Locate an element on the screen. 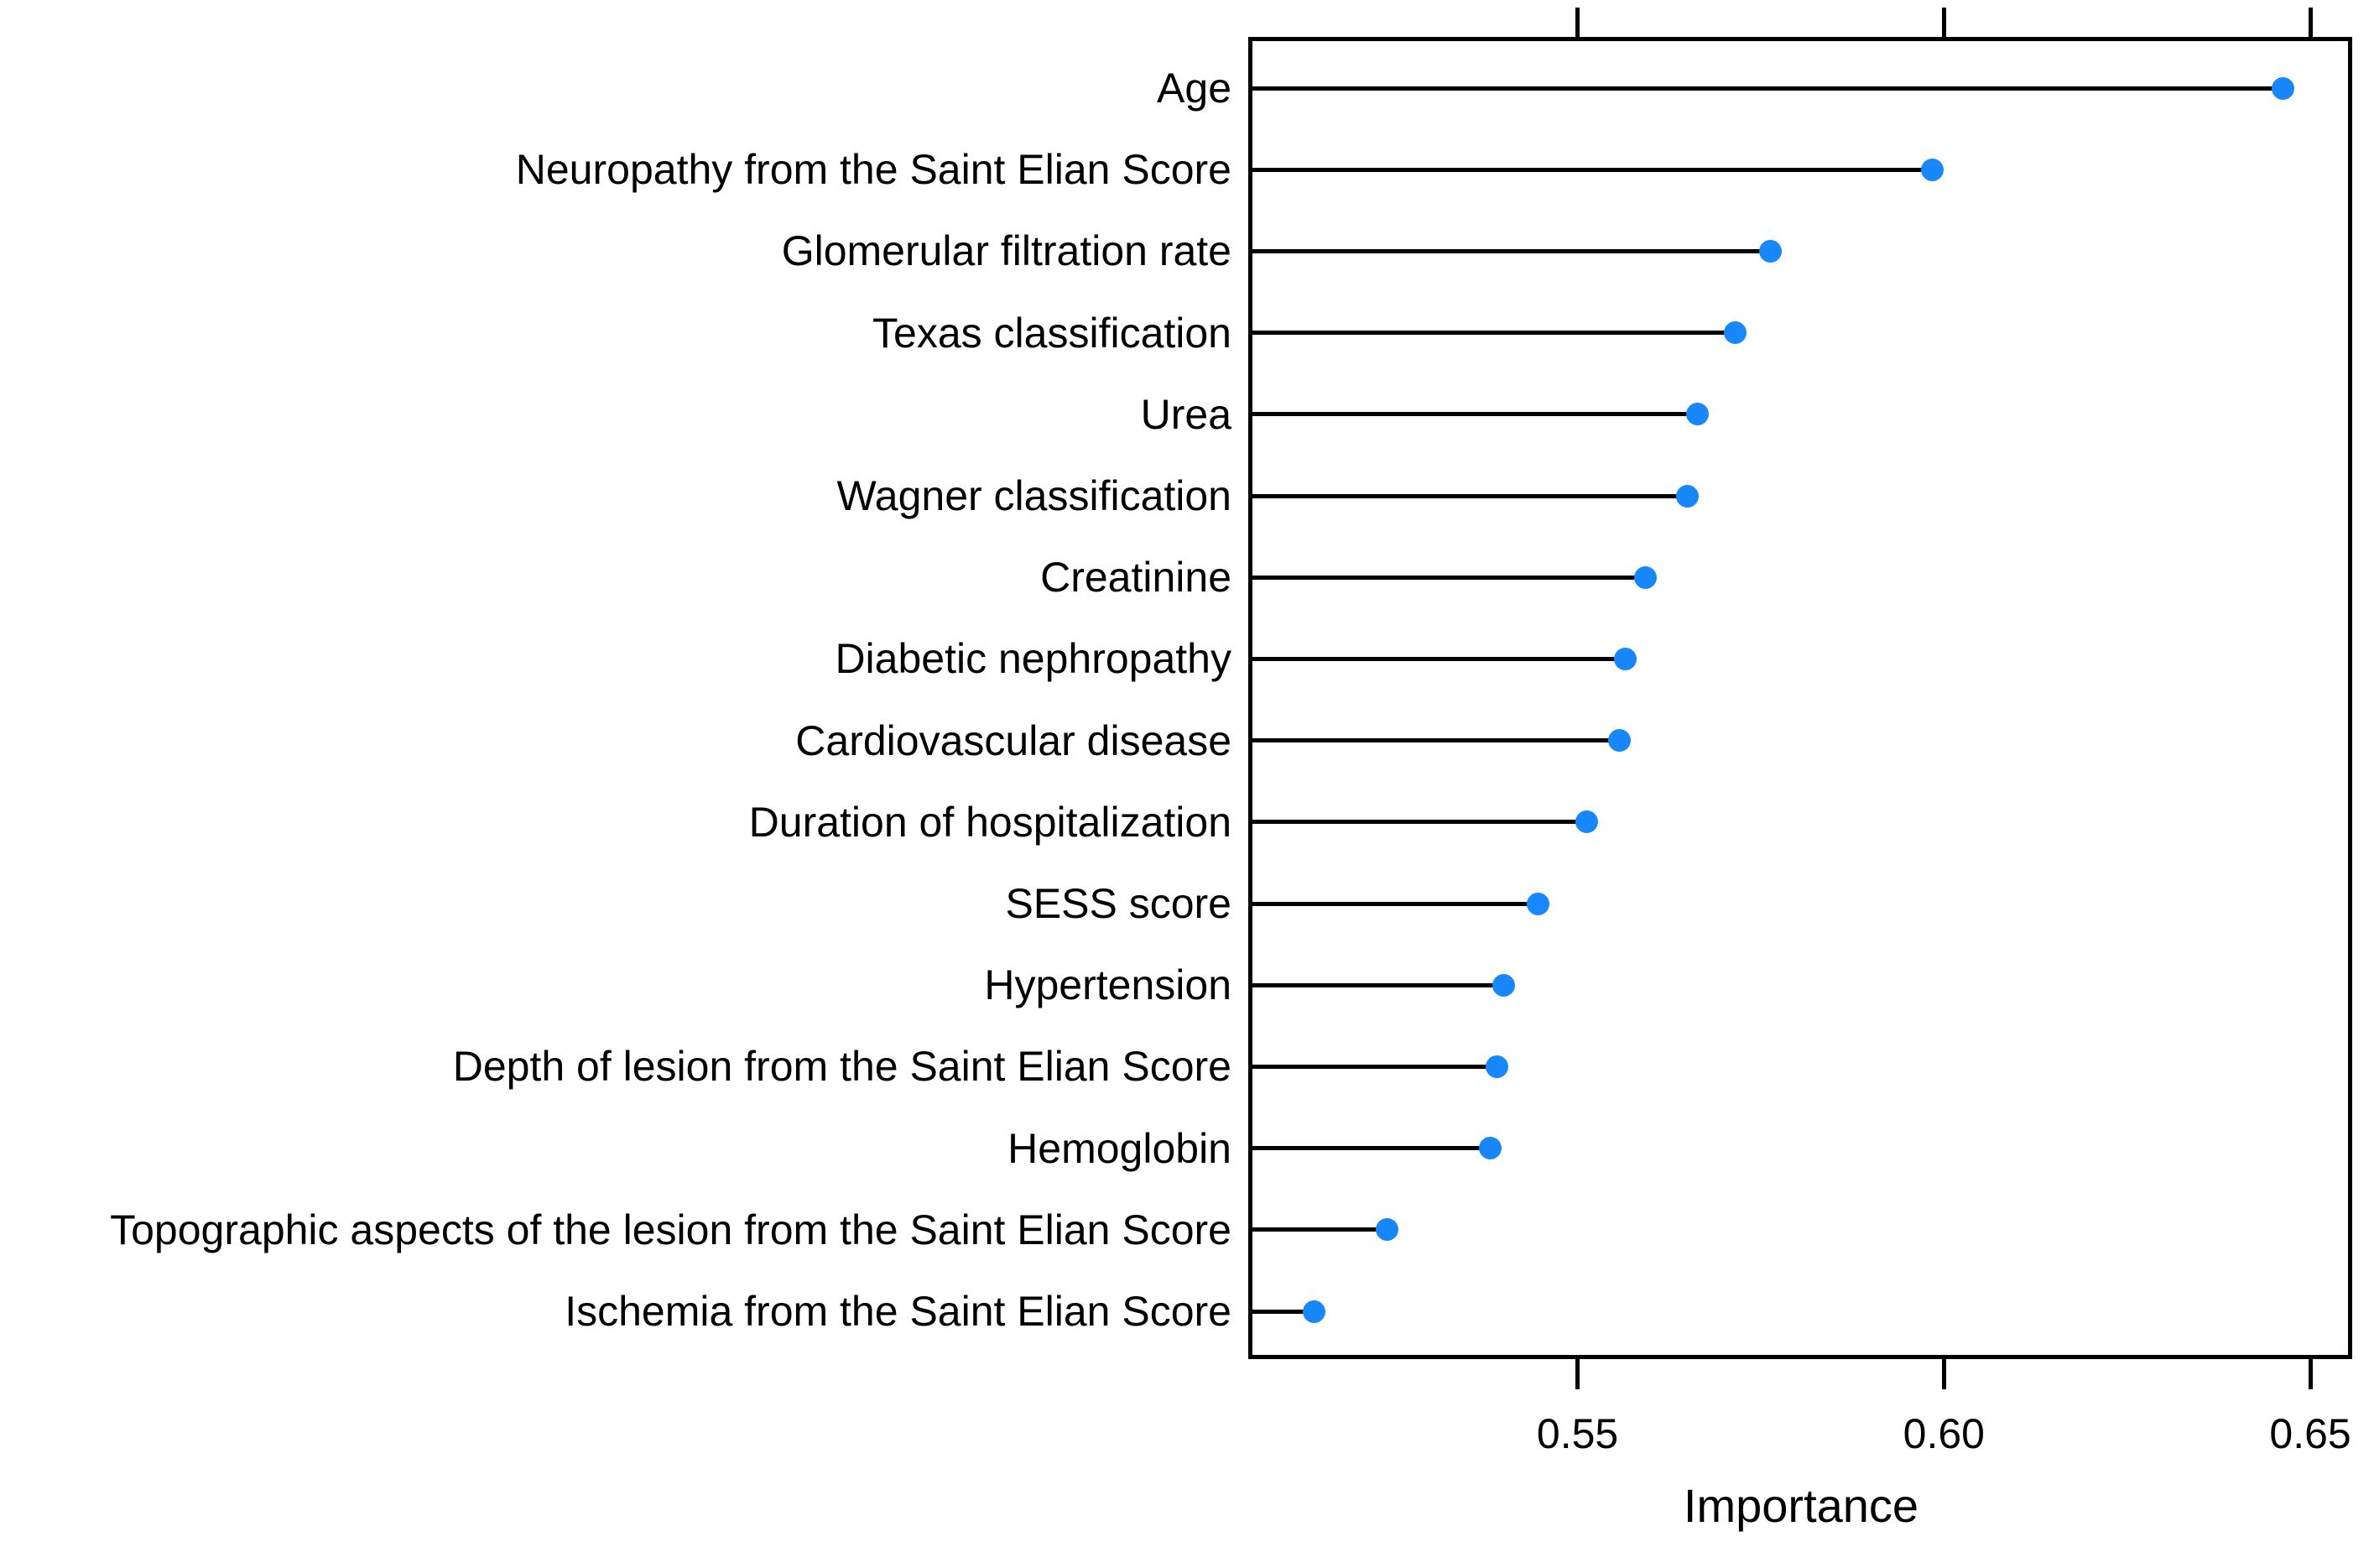  category-label: SESS score is located at coordinates (1118, 904).